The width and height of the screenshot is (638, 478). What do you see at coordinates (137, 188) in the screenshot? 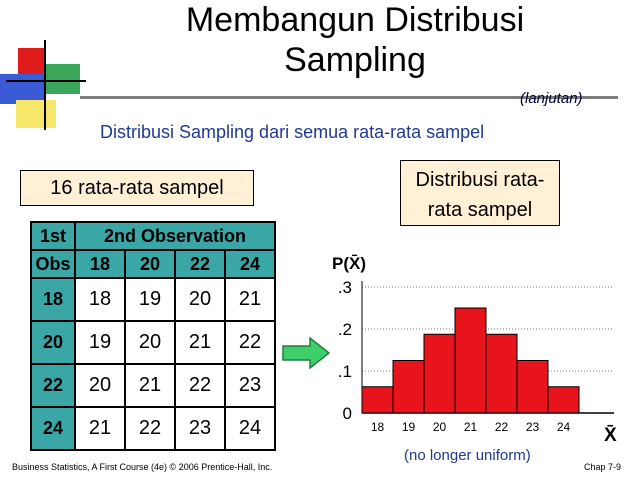
I see `sample-count-box: 16 rata-rata sampel` at bounding box center [137, 188].